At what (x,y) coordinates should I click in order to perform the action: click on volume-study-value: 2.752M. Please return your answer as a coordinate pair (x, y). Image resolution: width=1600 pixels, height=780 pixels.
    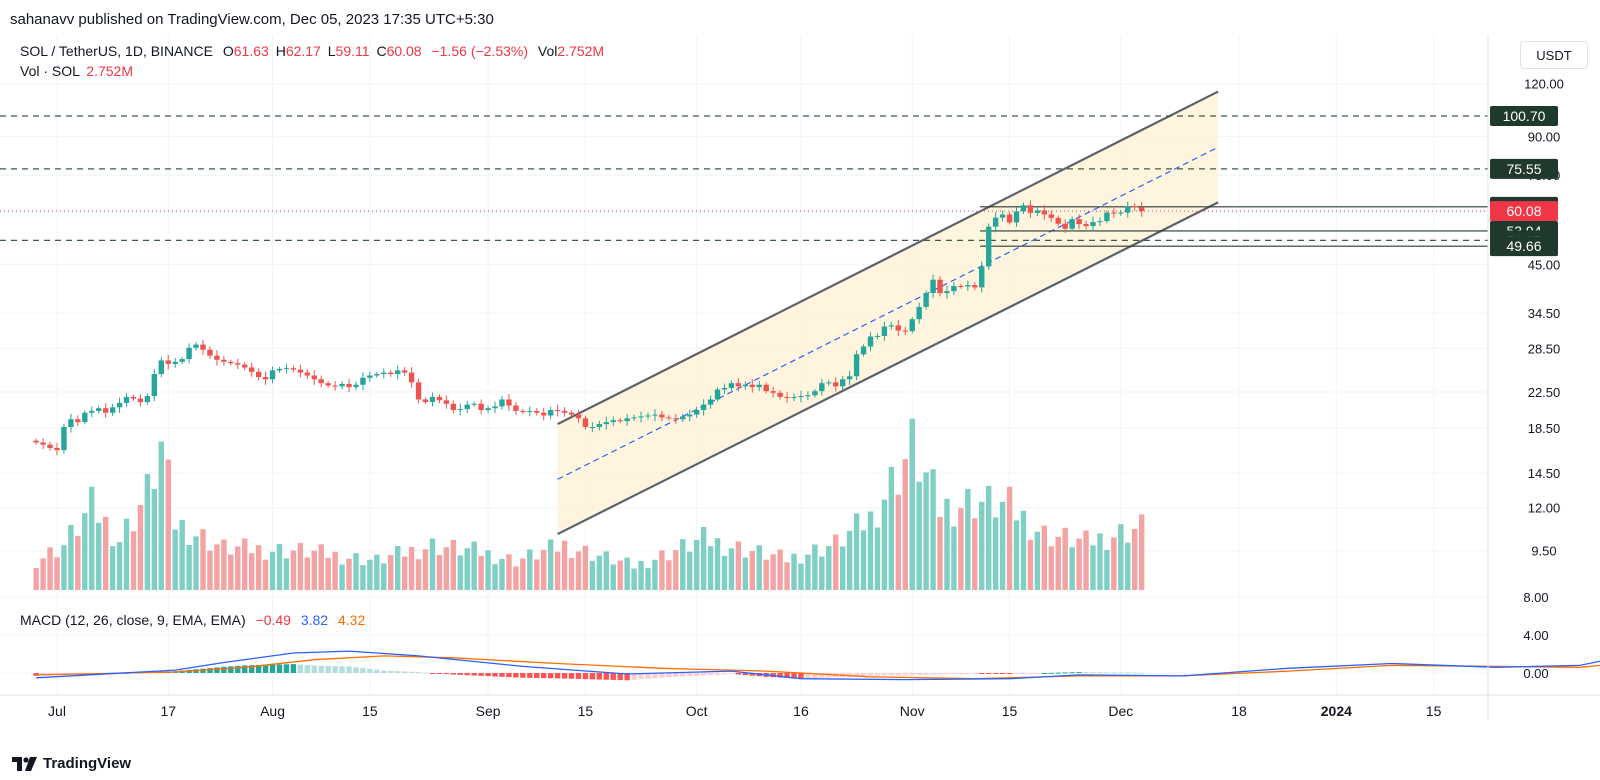
    Looking at the image, I should click on (109, 71).